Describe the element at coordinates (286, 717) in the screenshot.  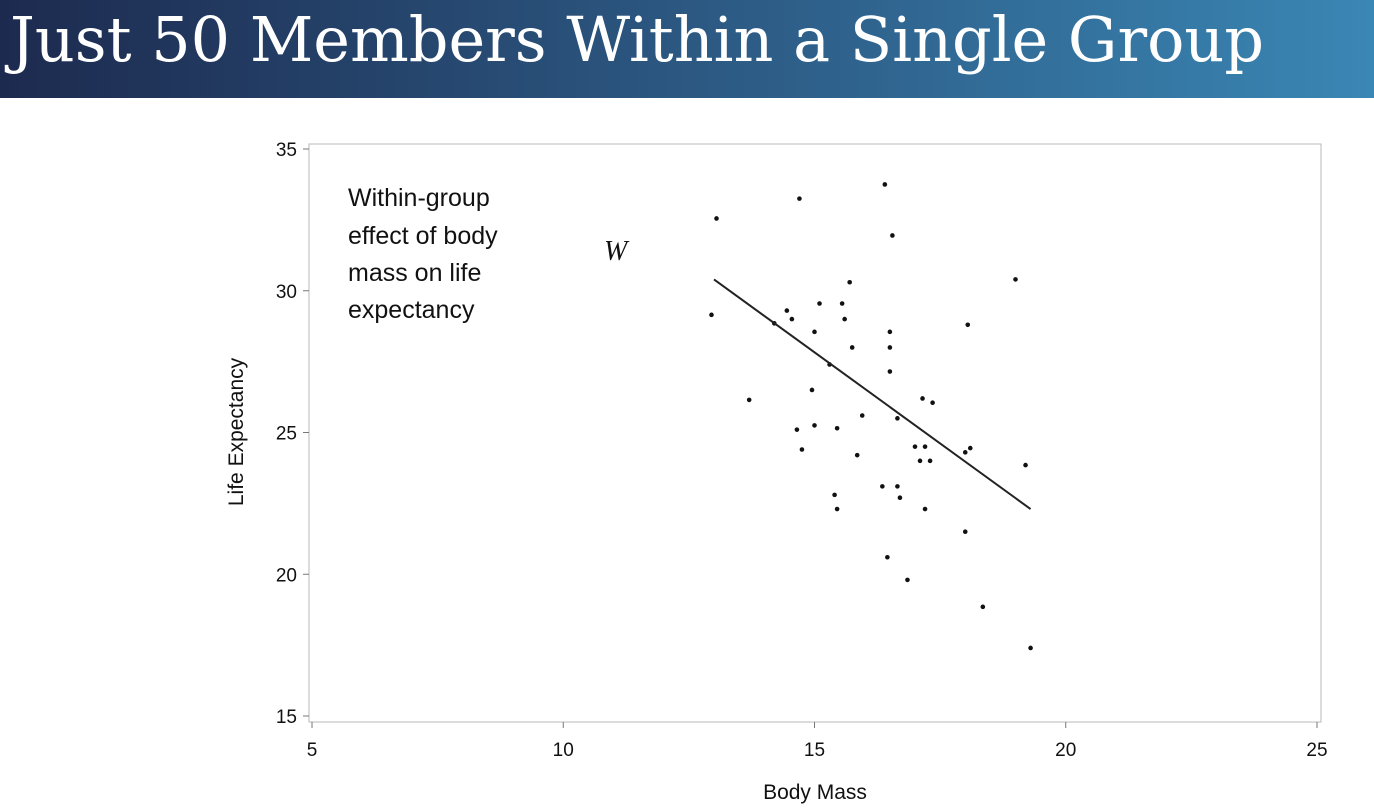
I see `y-tick-label-0: 15` at that location.